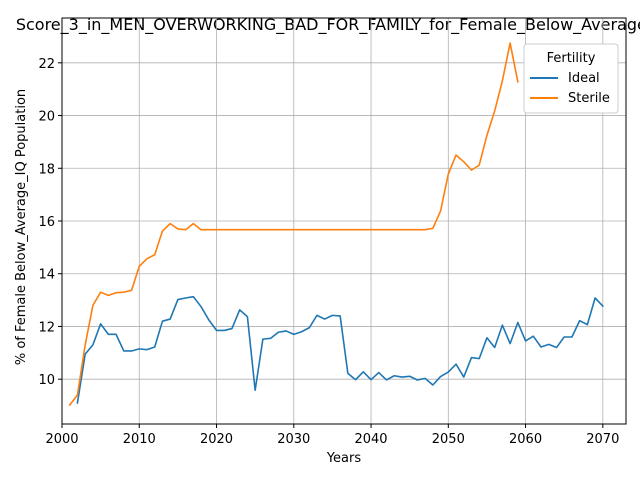  What do you see at coordinates (448, 439) in the screenshot?
I see `x-tick-label: 2050` at bounding box center [448, 439].